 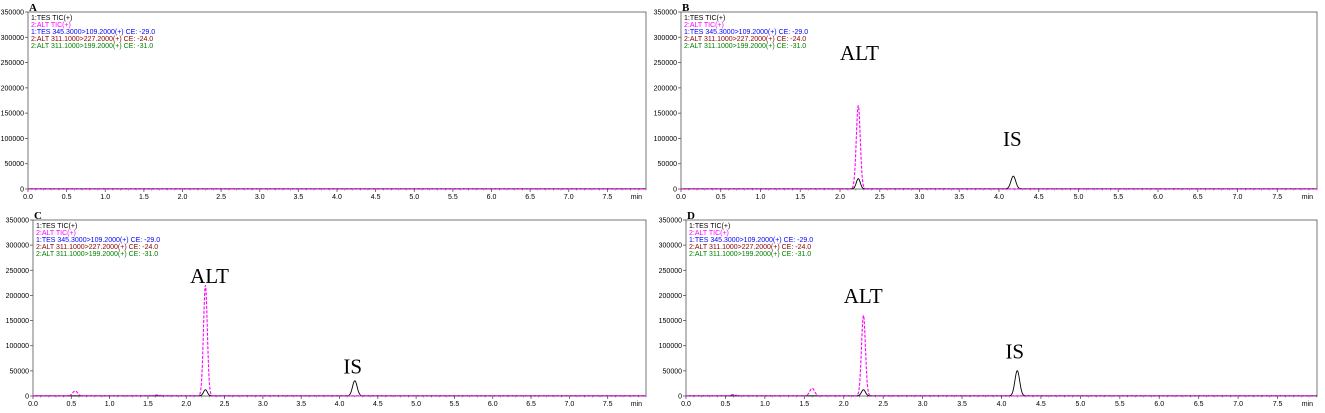 What do you see at coordinates (691, 216) in the screenshot?
I see `panel-letter-d: D` at bounding box center [691, 216].